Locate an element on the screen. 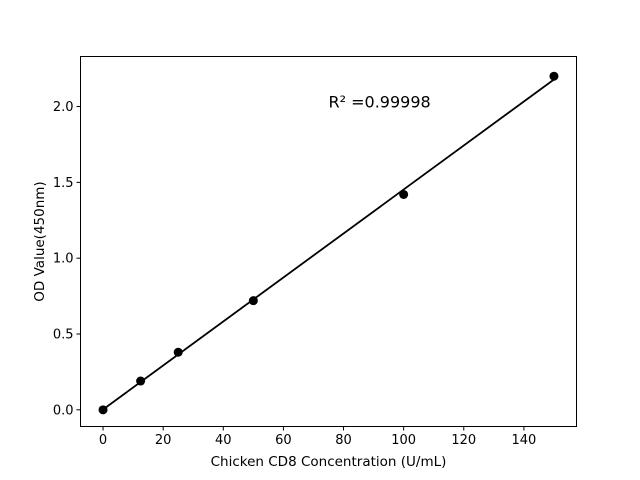 The height and width of the screenshot is (480, 640). x-tick-label: 20 is located at coordinates (163, 440).